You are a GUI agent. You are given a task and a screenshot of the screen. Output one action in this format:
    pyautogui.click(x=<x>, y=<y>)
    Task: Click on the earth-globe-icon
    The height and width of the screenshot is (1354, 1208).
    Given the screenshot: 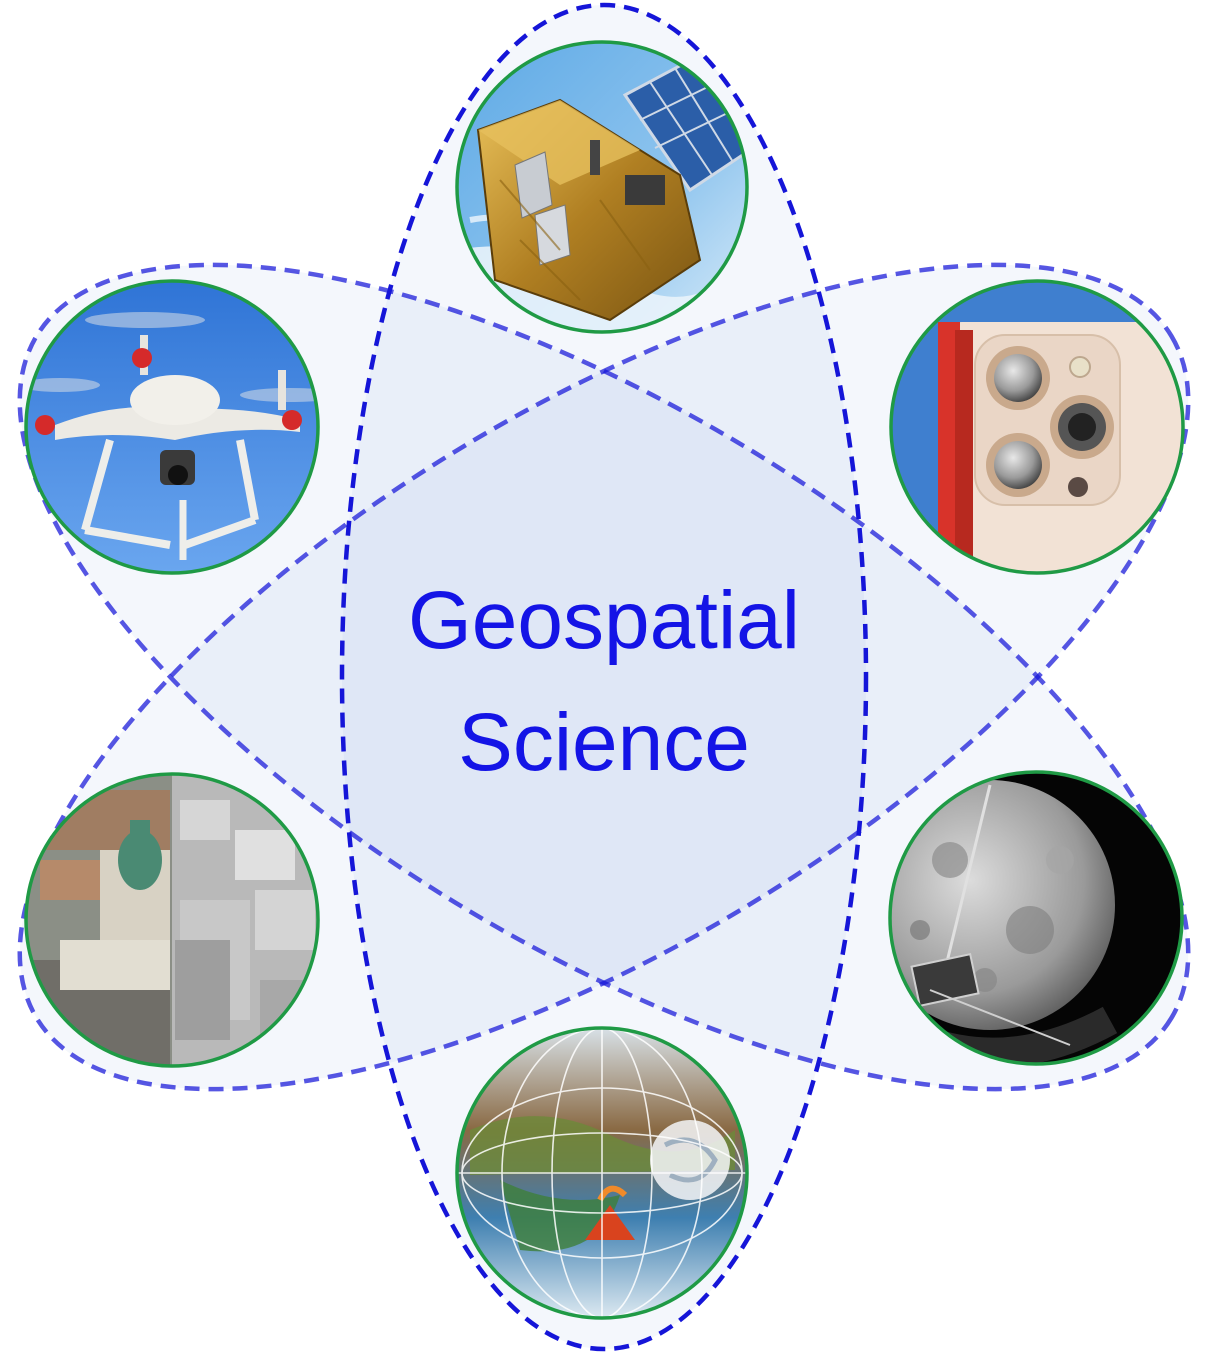 What is the action you would take?
    pyautogui.click(x=602, y=1173)
    